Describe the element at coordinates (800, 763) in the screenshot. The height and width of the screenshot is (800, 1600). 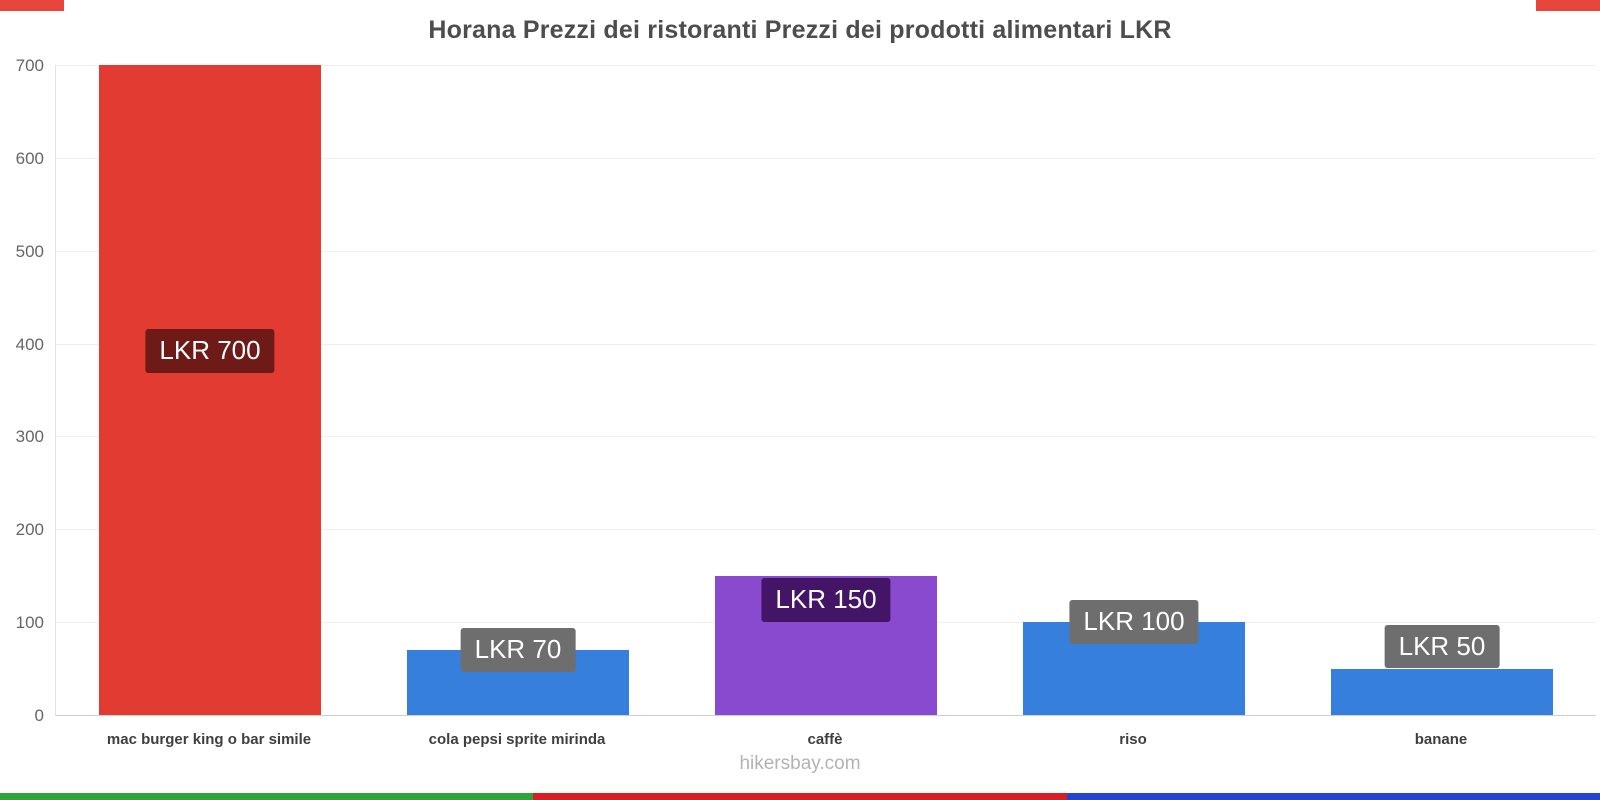
I see `footer-watermark: hikersbay.com` at that location.